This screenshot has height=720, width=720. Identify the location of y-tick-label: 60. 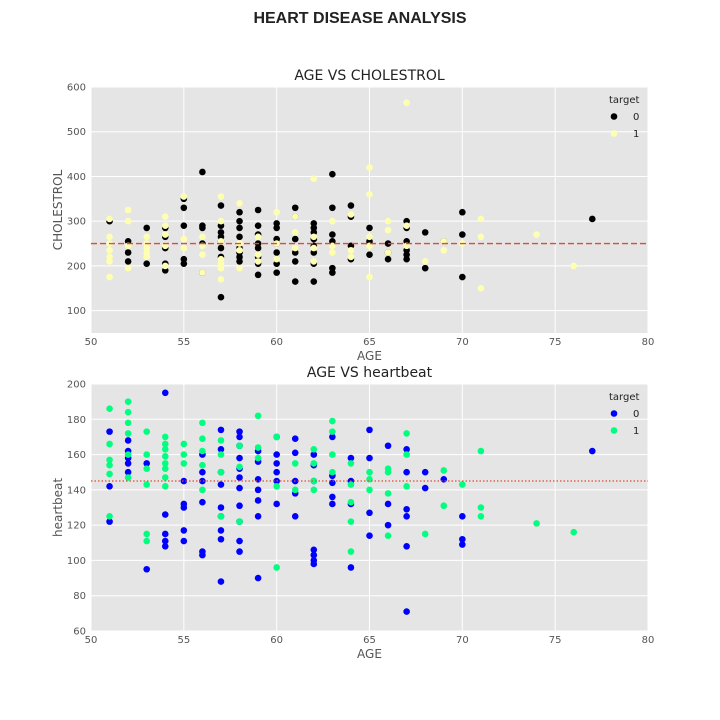
(79, 632).